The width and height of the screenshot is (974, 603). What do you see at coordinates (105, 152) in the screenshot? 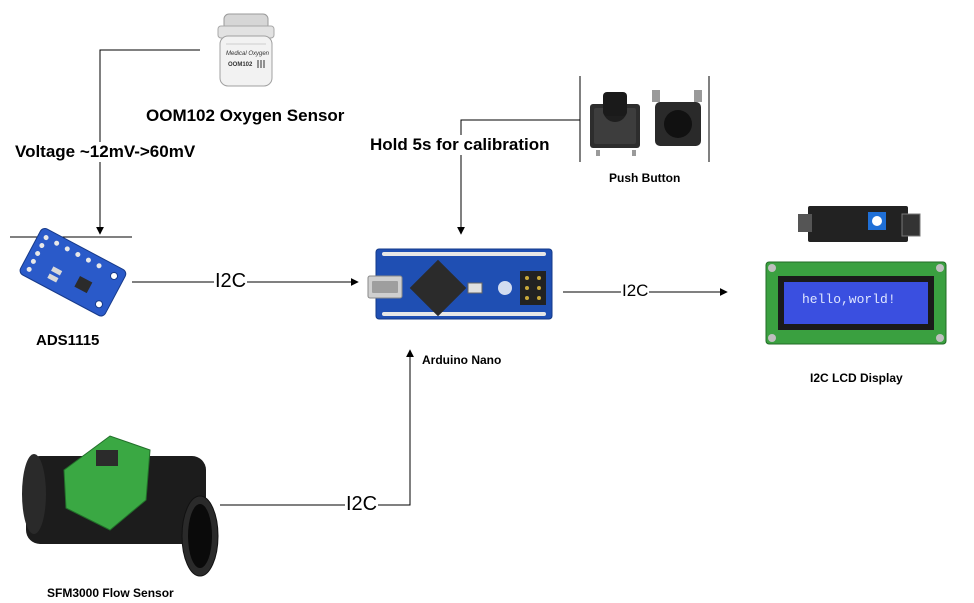
I see `voltage-edge-label: Voltage ~12mV->60mV` at bounding box center [105, 152].